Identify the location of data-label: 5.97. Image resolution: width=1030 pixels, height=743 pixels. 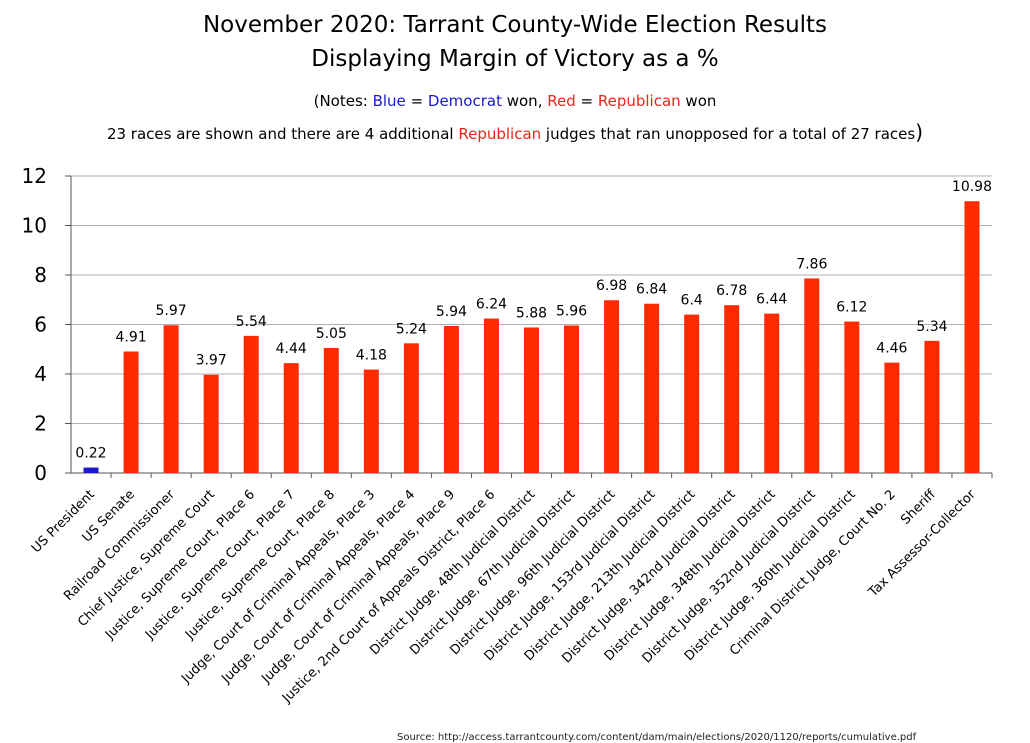
(171, 311).